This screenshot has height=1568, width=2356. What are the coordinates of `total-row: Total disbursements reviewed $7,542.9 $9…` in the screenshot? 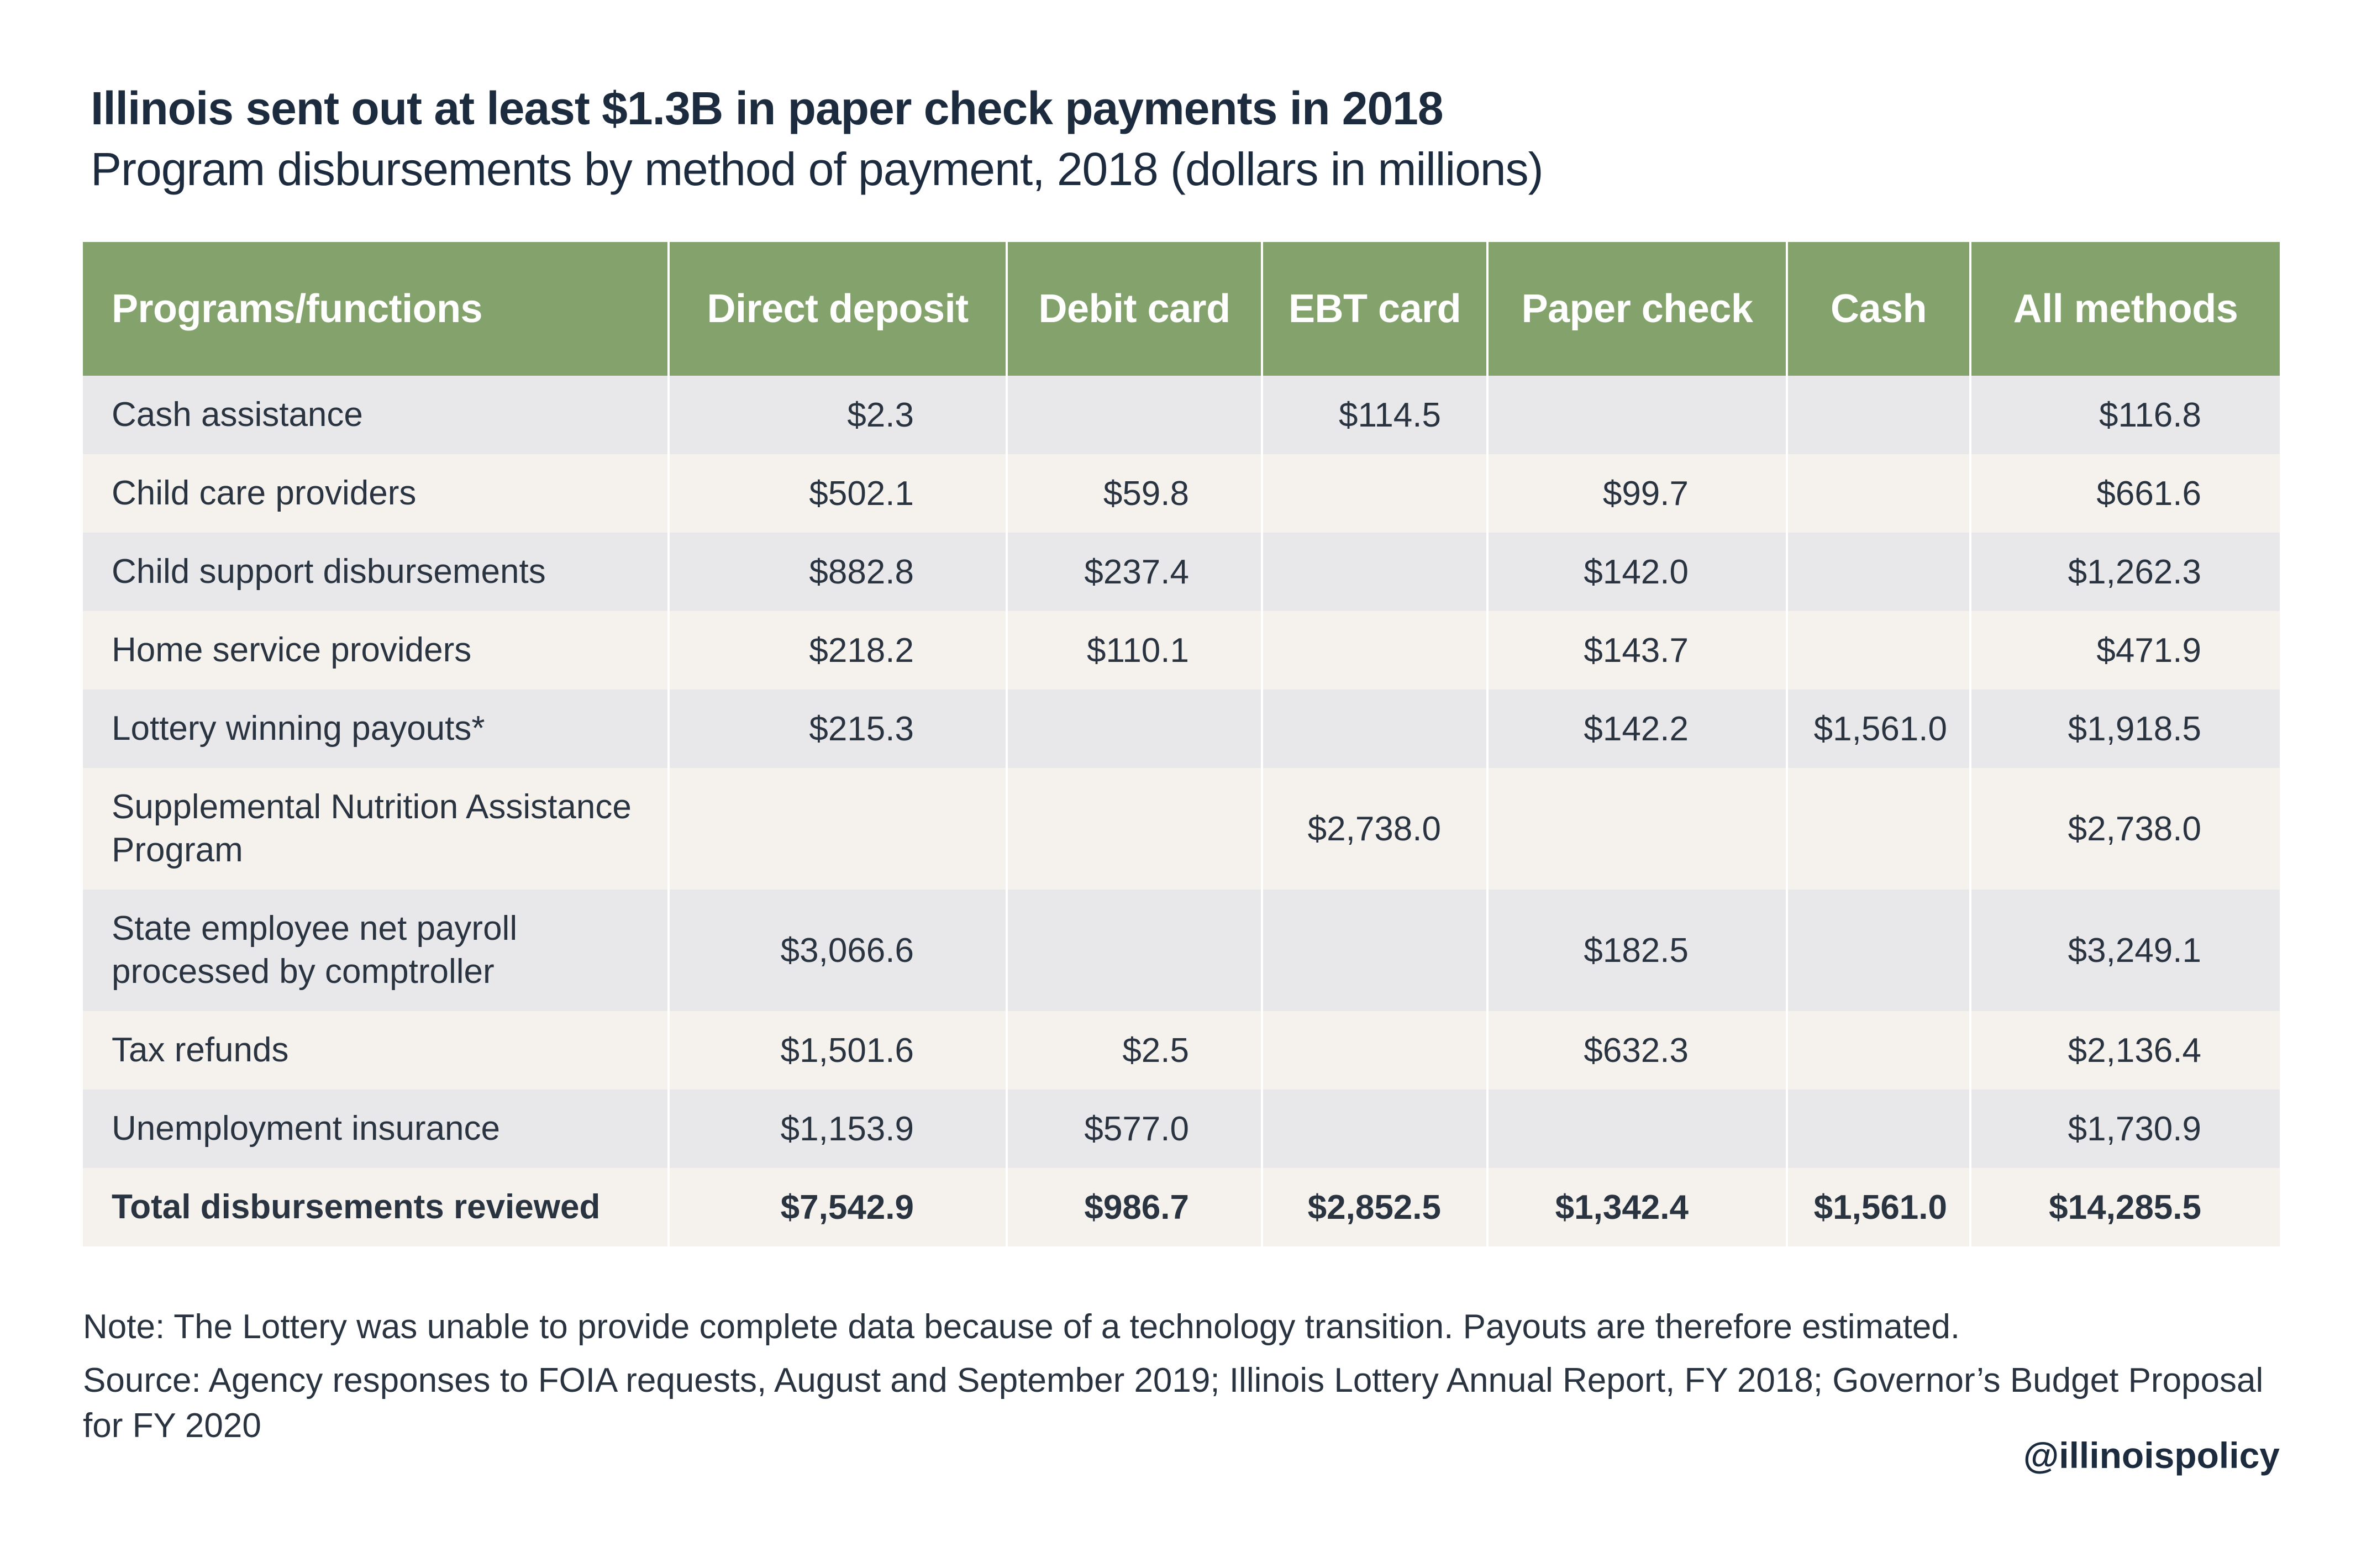 It's located at (1181, 1207).